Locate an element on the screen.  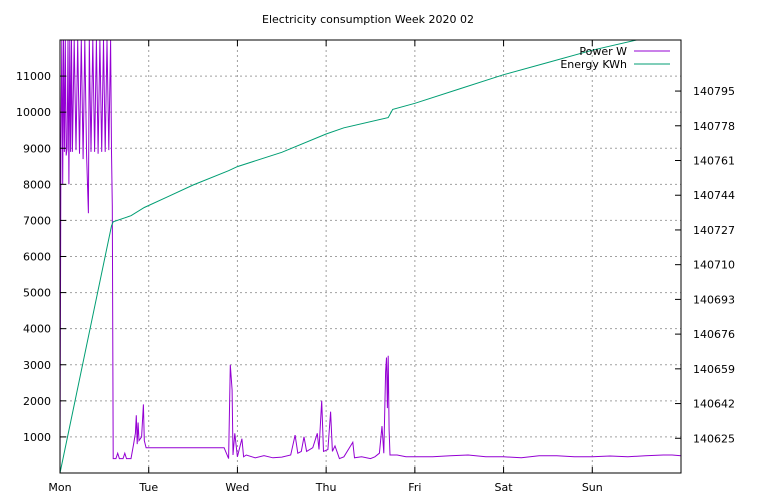
y2-tick-label: 140710 is located at coordinates (714, 265).